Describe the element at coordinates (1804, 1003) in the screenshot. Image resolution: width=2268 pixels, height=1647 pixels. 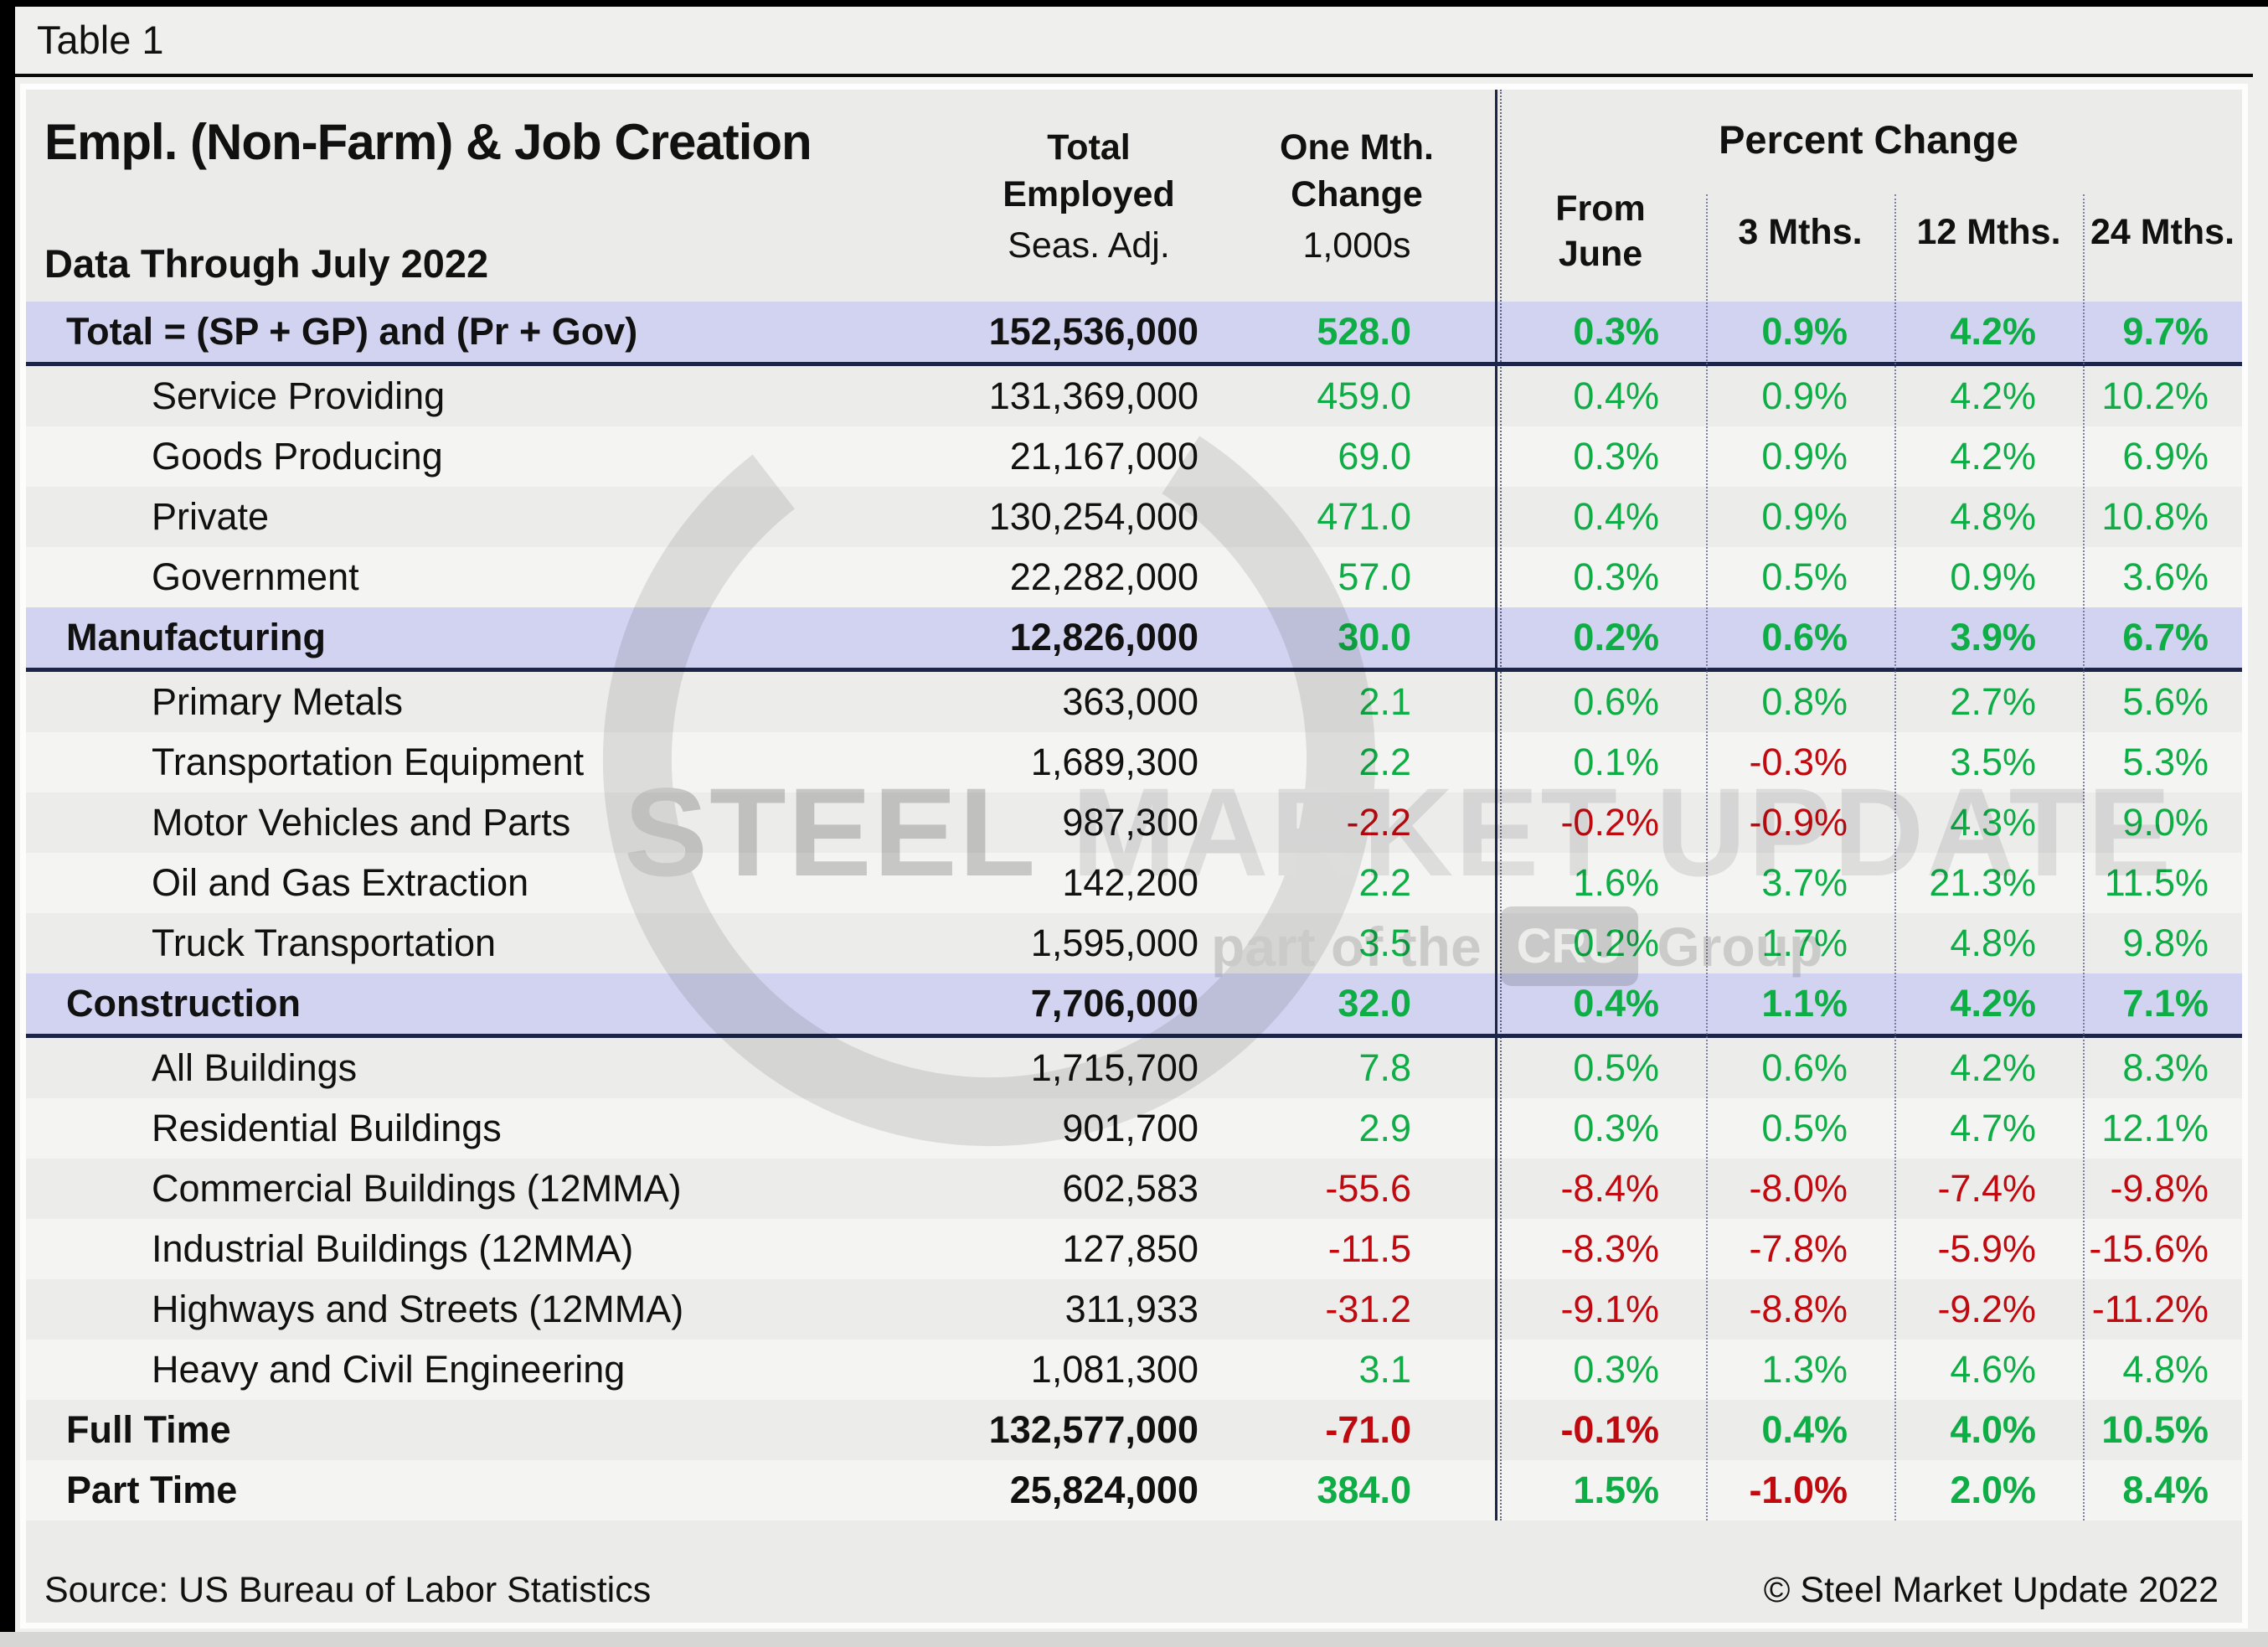
I see `pct-3-mths: 1.1%` at that location.